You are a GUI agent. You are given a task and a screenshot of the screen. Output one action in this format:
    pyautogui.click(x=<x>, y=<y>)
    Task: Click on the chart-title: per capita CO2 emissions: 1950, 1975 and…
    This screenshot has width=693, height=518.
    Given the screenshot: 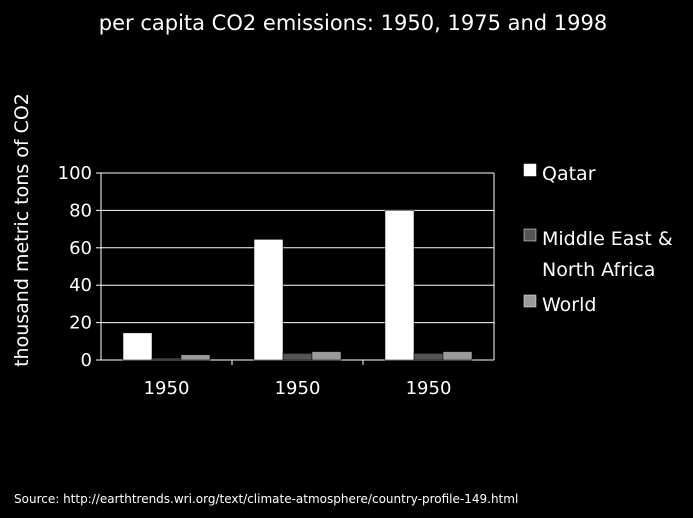 What is the action you would take?
    pyautogui.click(x=353, y=23)
    